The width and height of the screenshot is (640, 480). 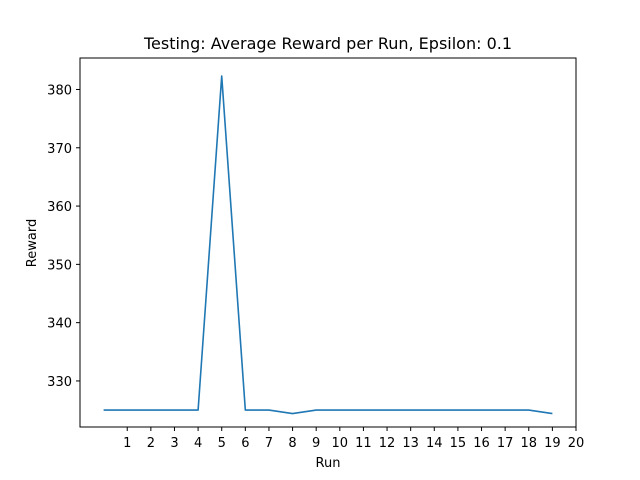 What do you see at coordinates (528, 443) in the screenshot?
I see `x-tick-label: 18` at bounding box center [528, 443].